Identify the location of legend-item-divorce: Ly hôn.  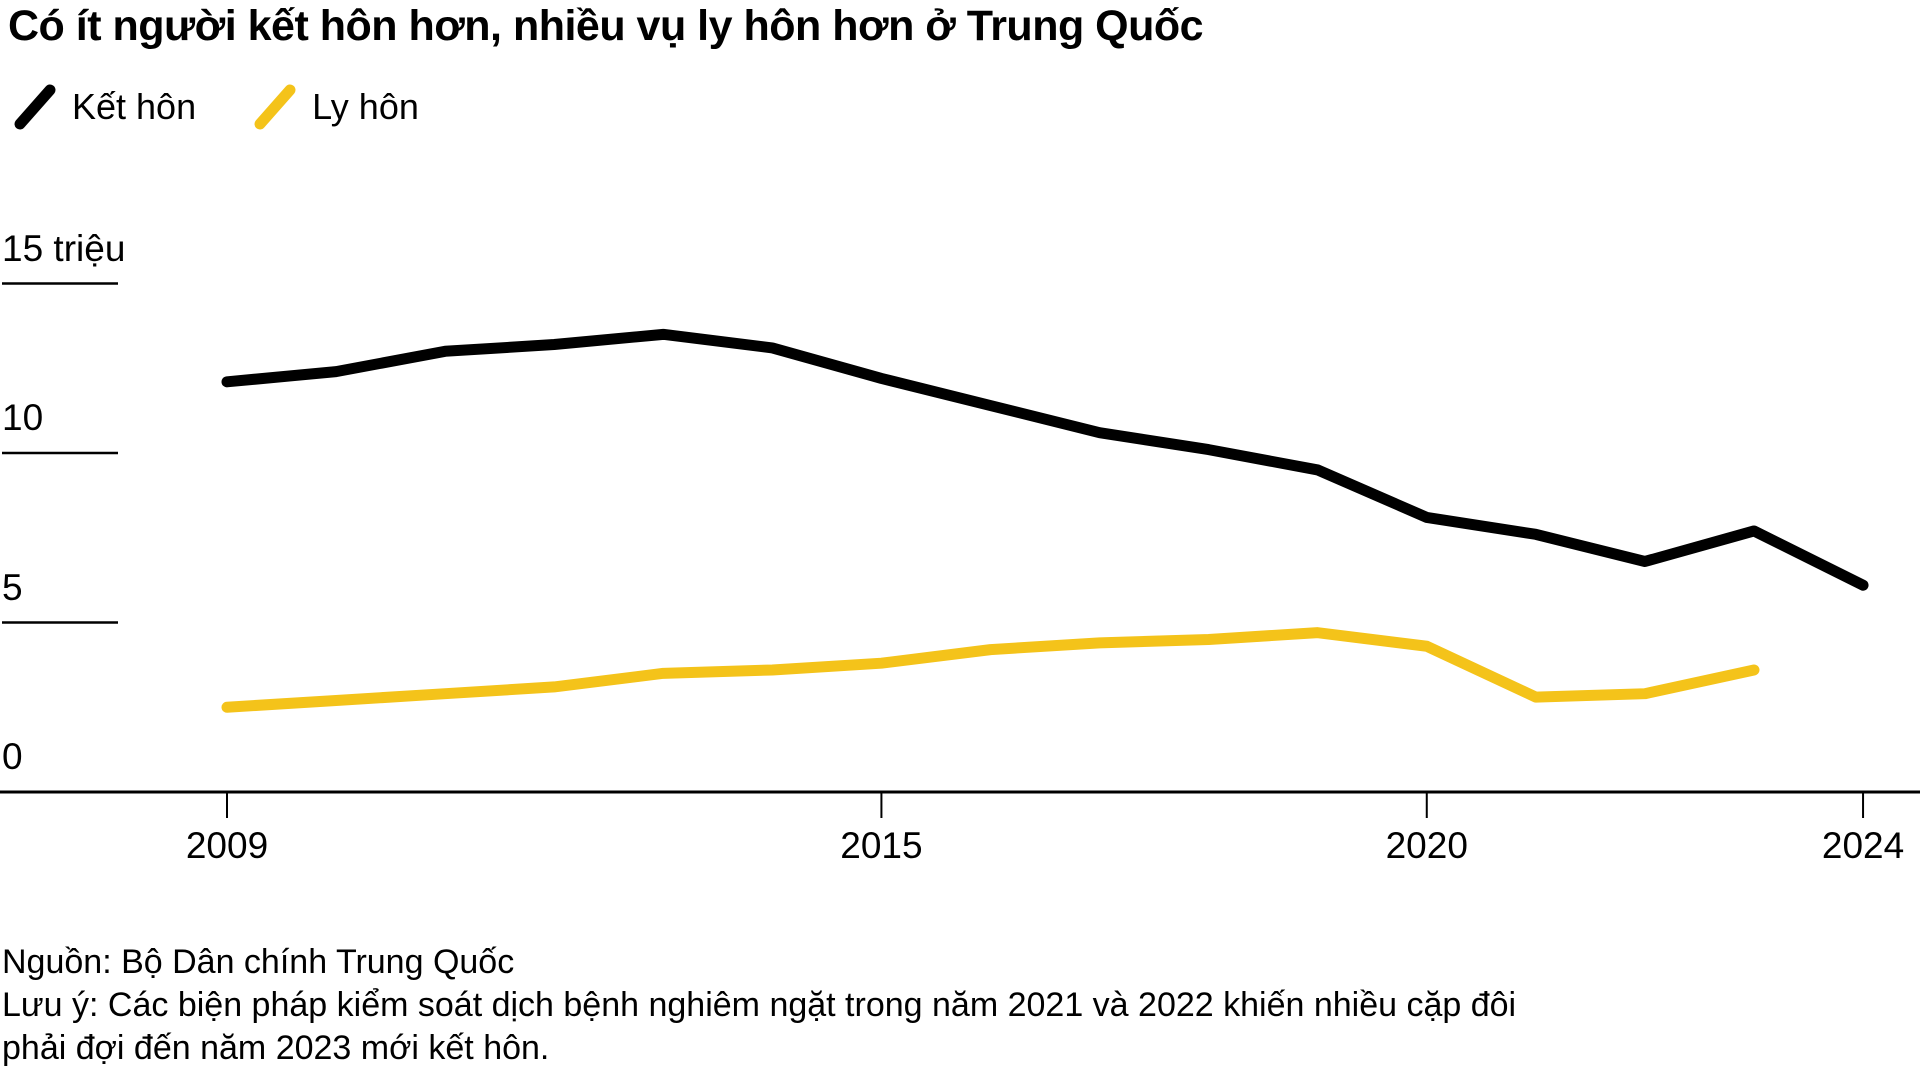
(335, 107).